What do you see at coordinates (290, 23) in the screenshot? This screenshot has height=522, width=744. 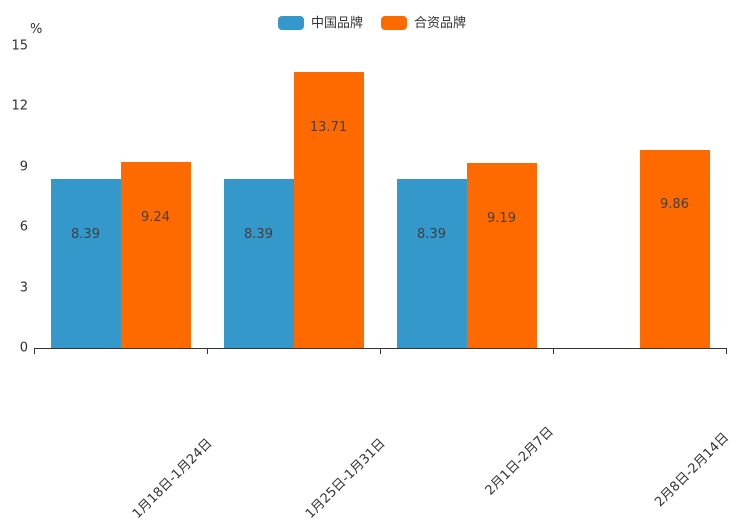 I see `legend-swatch-china-brand` at bounding box center [290, 23].